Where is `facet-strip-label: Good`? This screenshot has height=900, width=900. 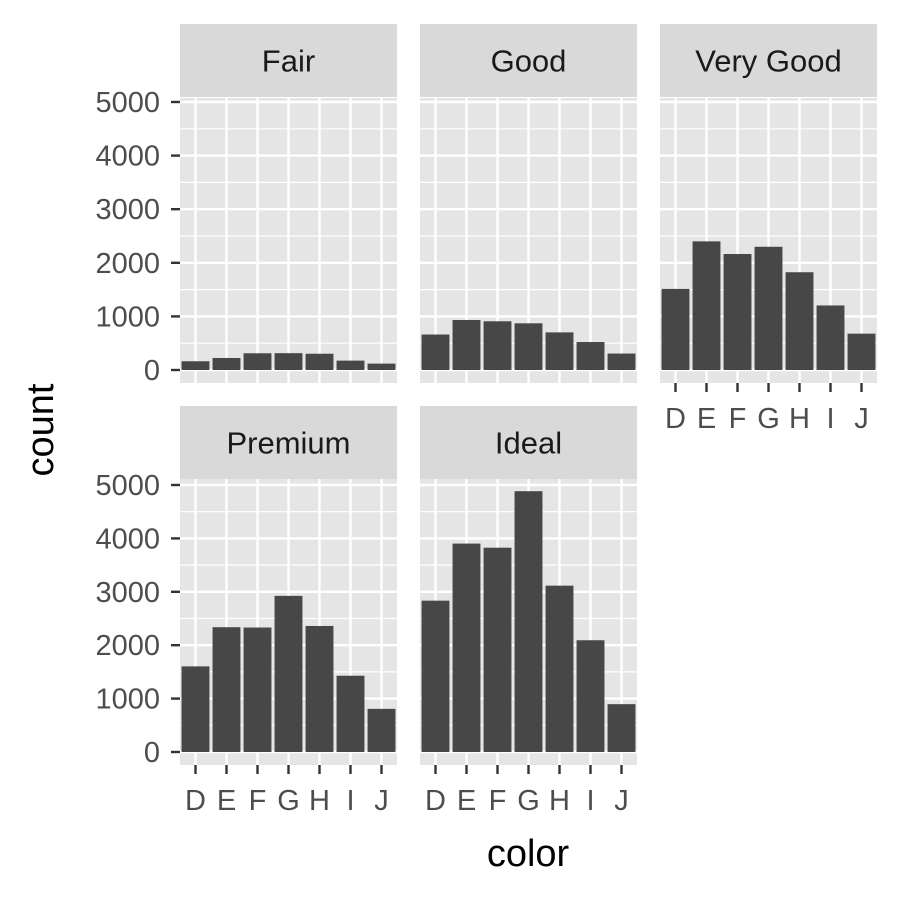 facet-strip-label: Good is located at coordinates (529, 61).